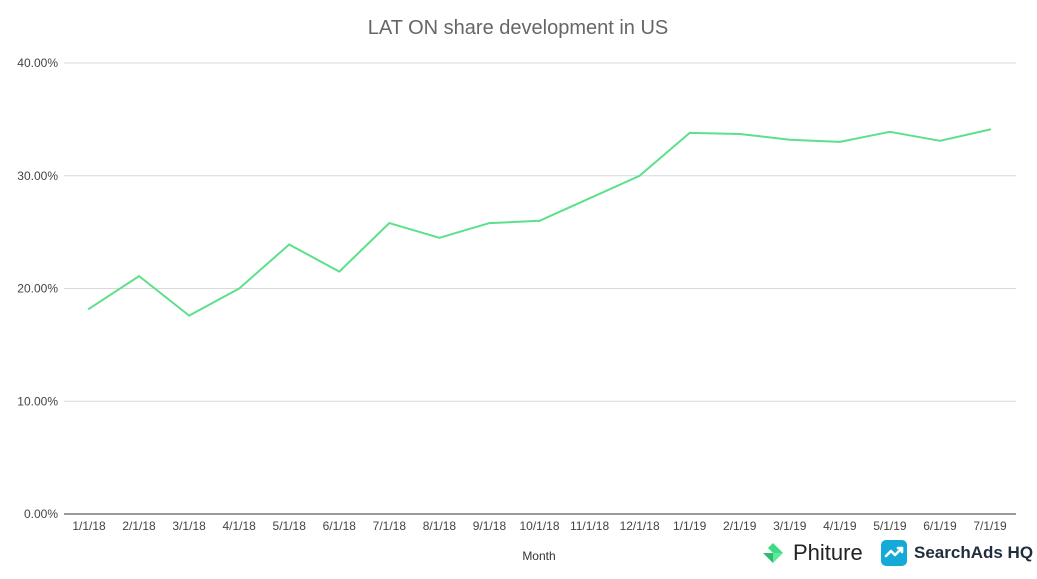 The image size is (1037, 579). I want to click on x-tick-label: 1/1/19, so click(690, 526).